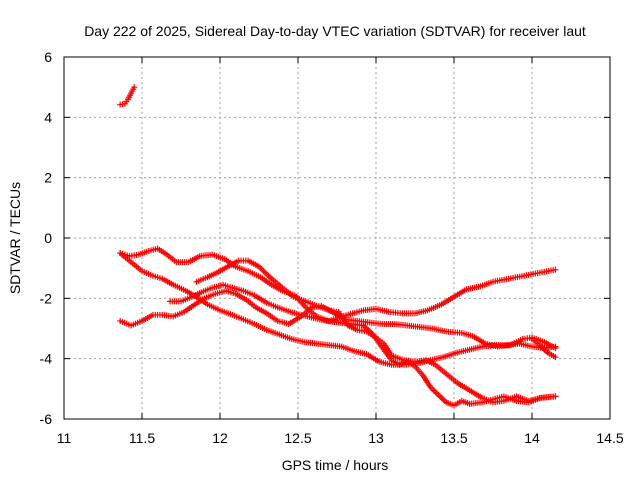 Image resolution: width=640 pixels, height=480 pixels. Describe the element at coordinates (220, 438) in the screenshot. I see `x-tick-label: 12` at that location.